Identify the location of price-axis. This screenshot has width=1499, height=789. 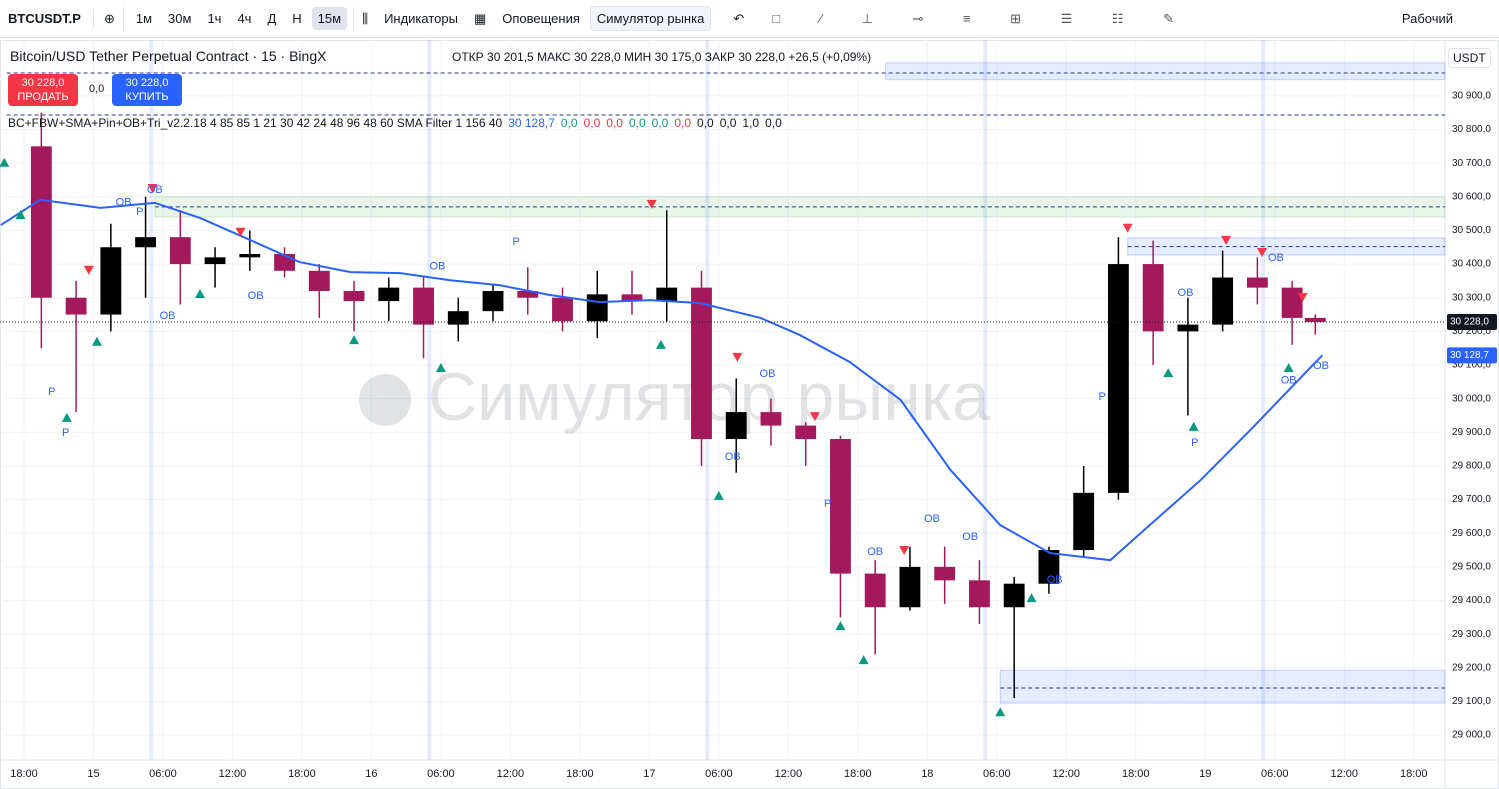
(1472, 400).